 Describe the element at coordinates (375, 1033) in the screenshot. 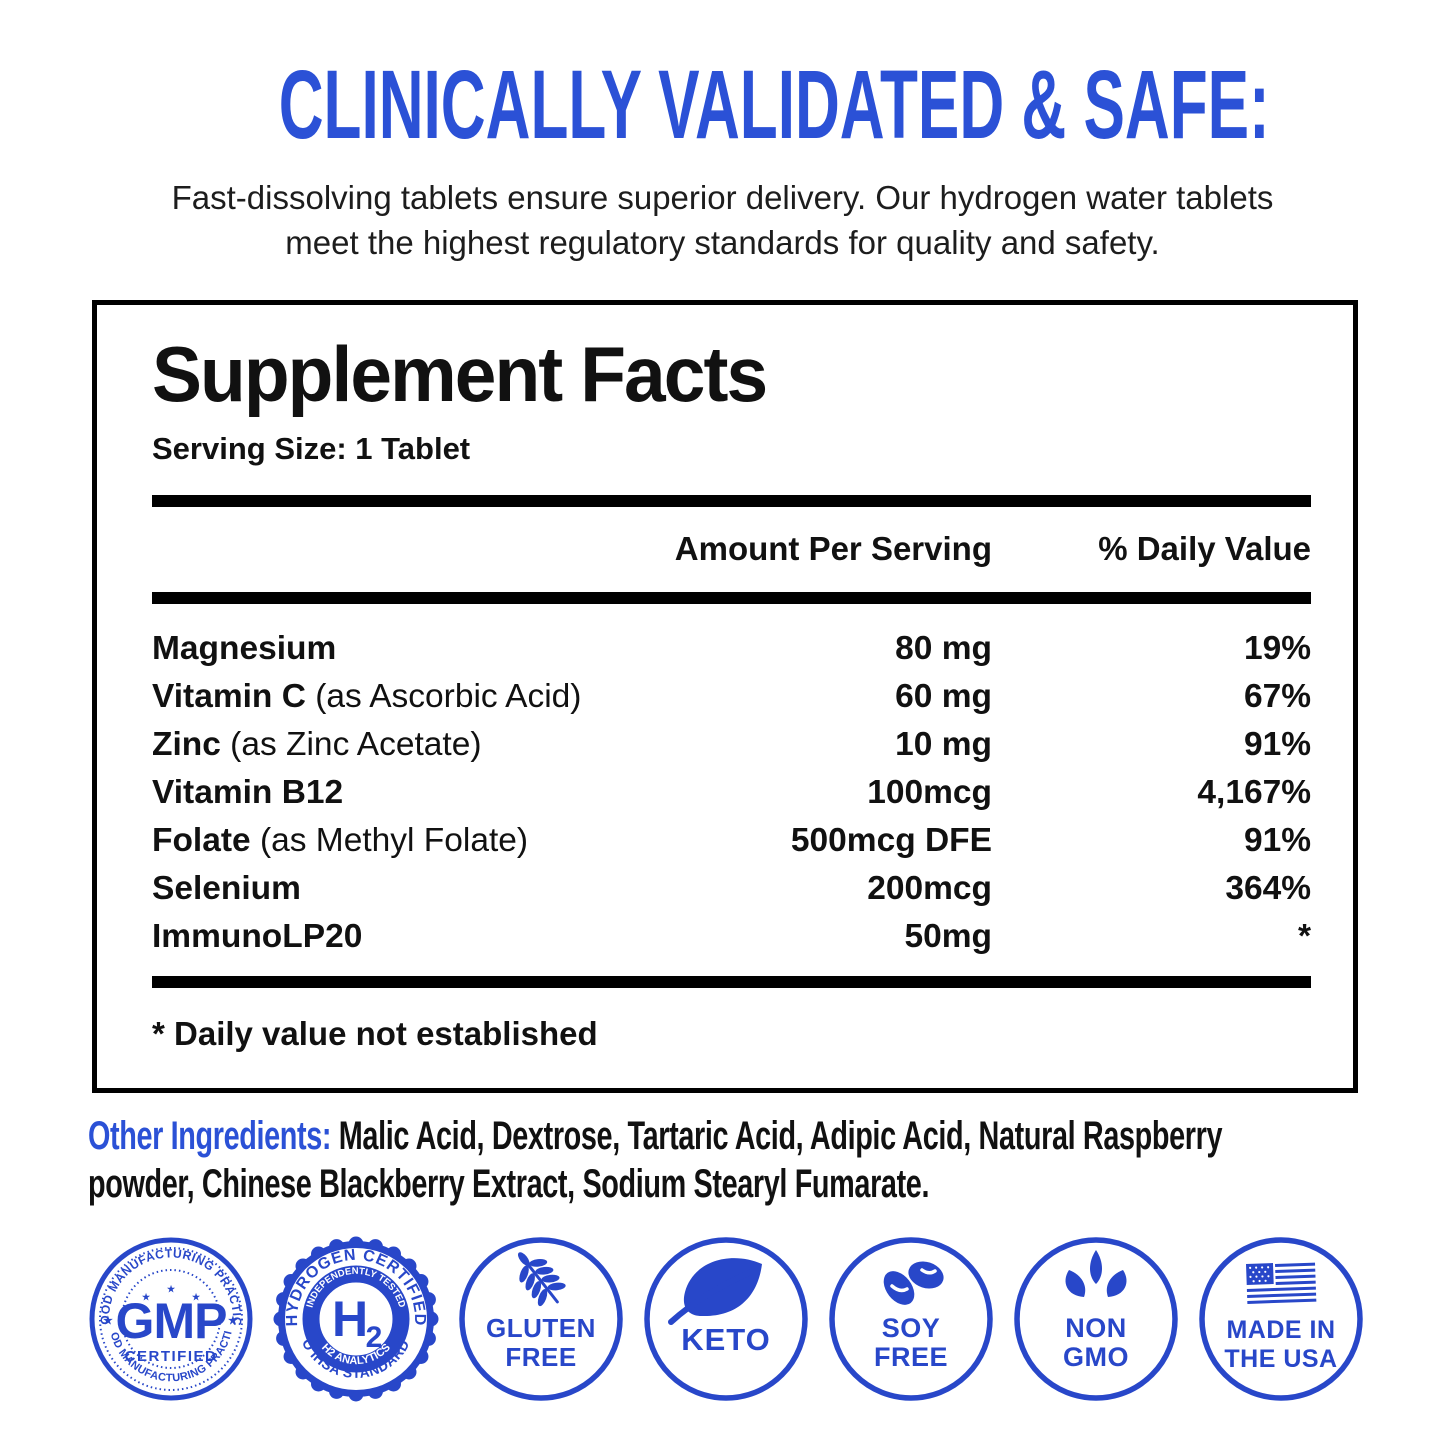

I see `daily-value-footnote: * Daily value not established` at that location.